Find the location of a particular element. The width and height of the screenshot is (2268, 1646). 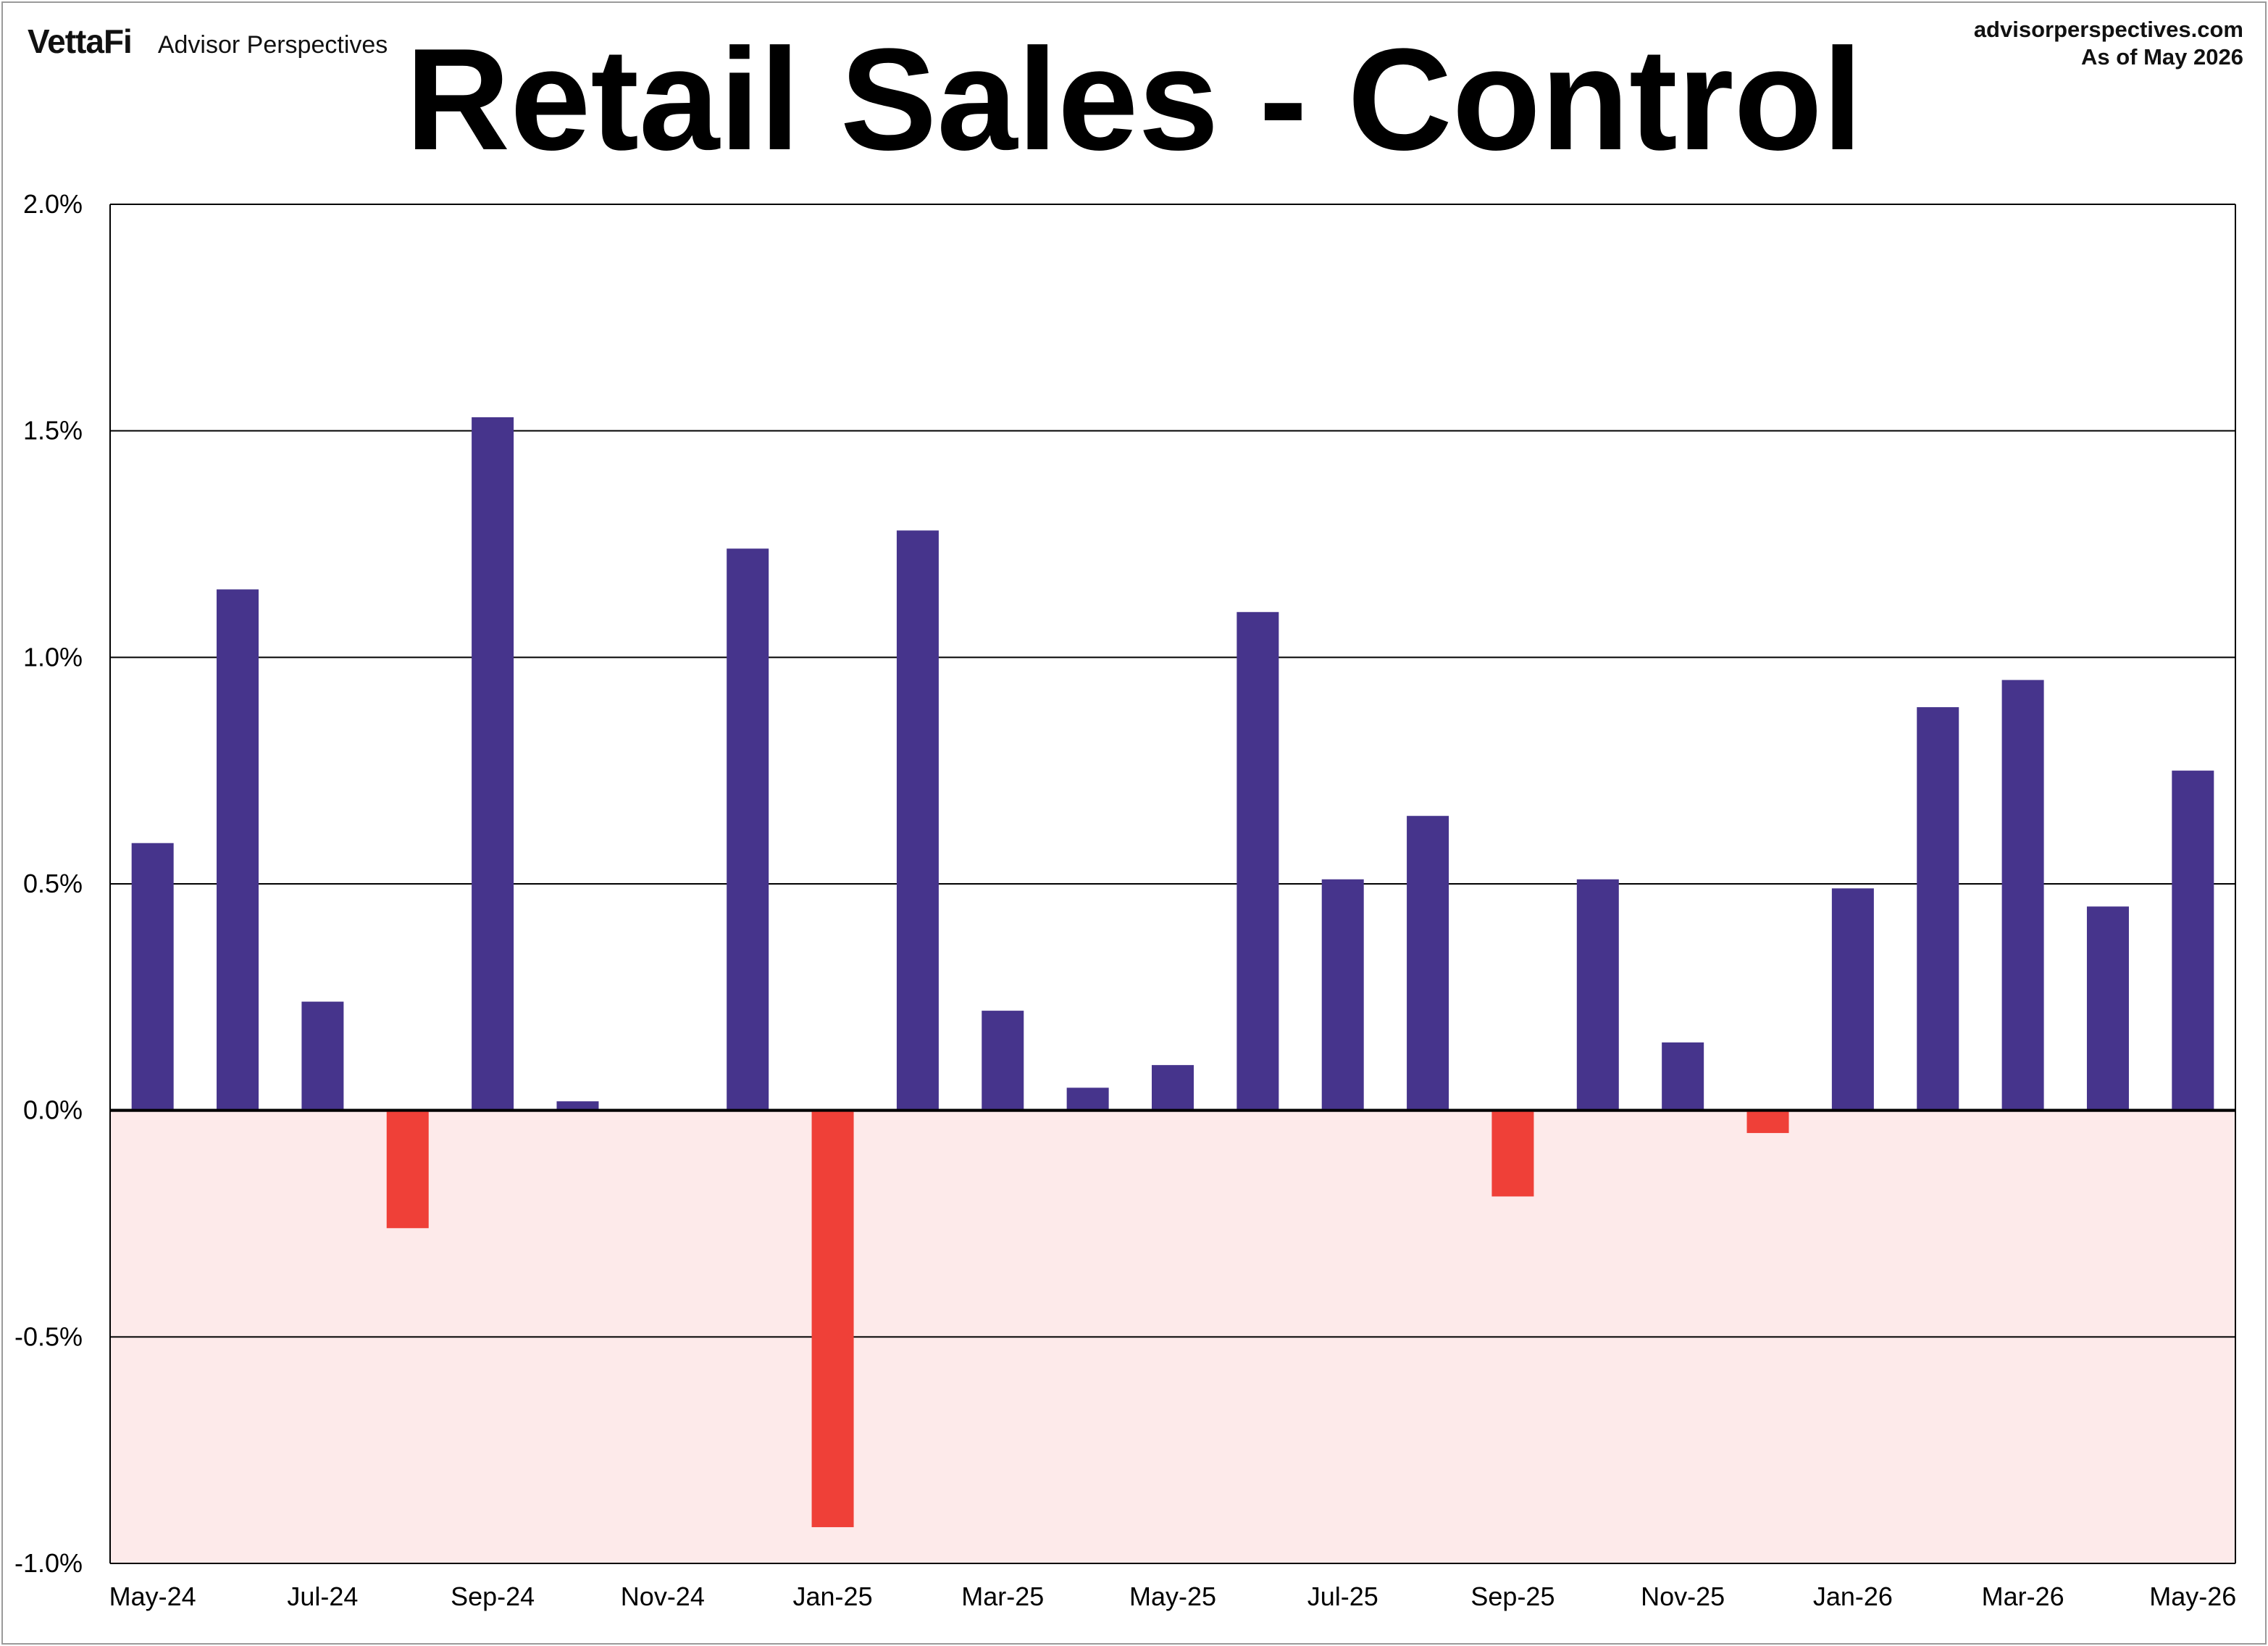

chart-title: Retail Sales - Control is located at coordinates (1134, 99).